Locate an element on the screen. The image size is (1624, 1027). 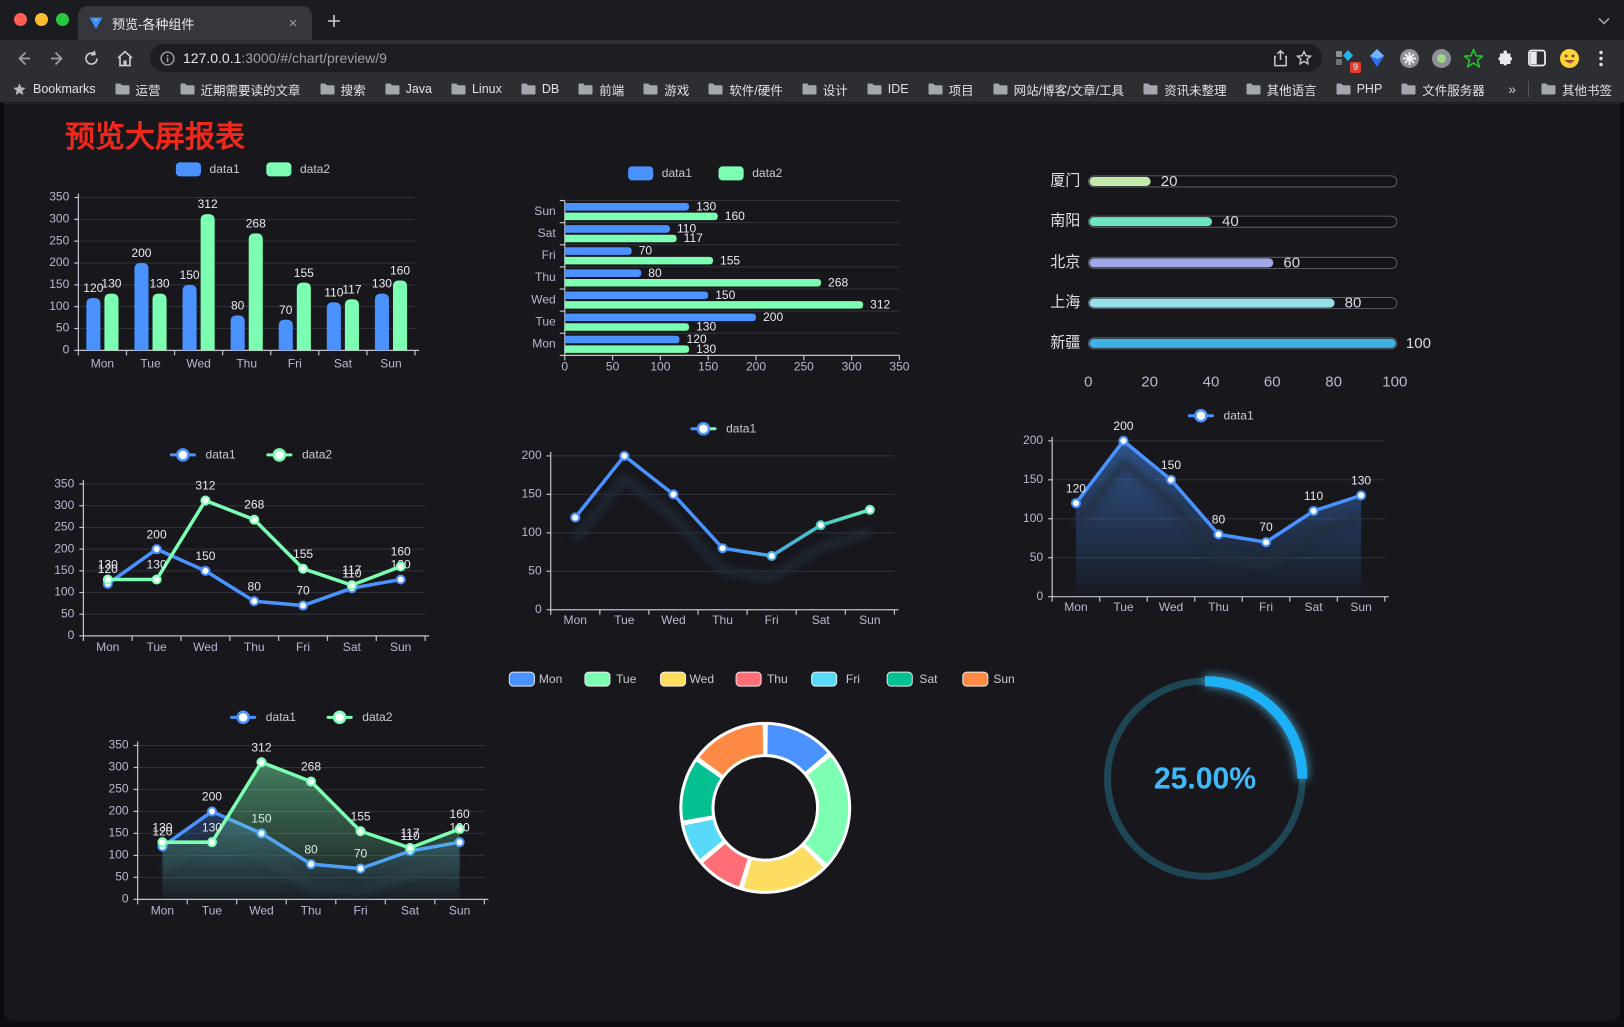
legend-item-Tue: Tue is located at coordinates (610, 679).